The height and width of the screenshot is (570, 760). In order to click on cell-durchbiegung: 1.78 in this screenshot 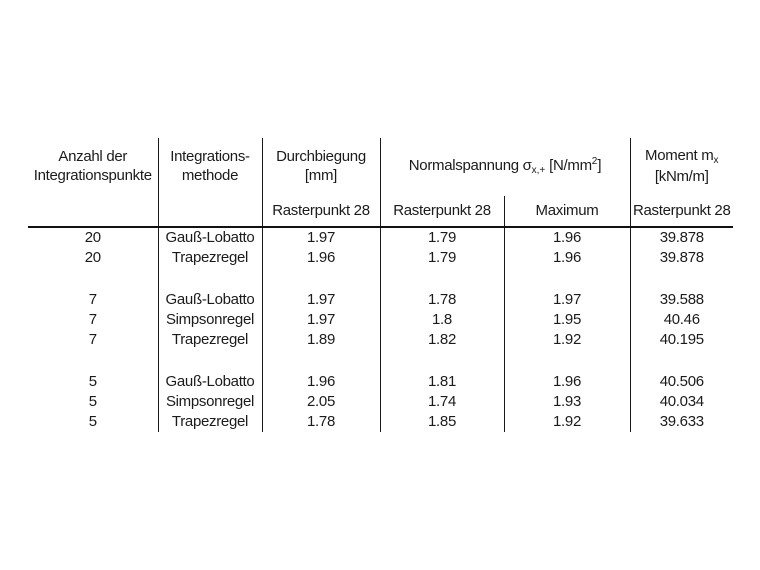, I will do `click(321, 422)`.